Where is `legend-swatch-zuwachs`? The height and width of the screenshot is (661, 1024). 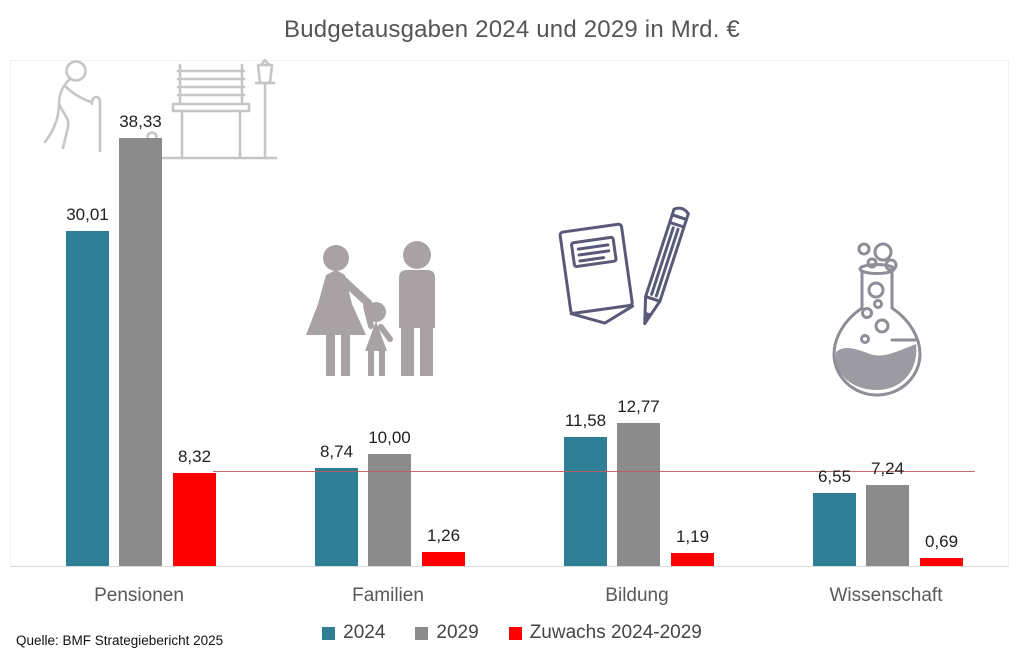 legend-swatch-zuwachs is located at coordinates (515, 633).